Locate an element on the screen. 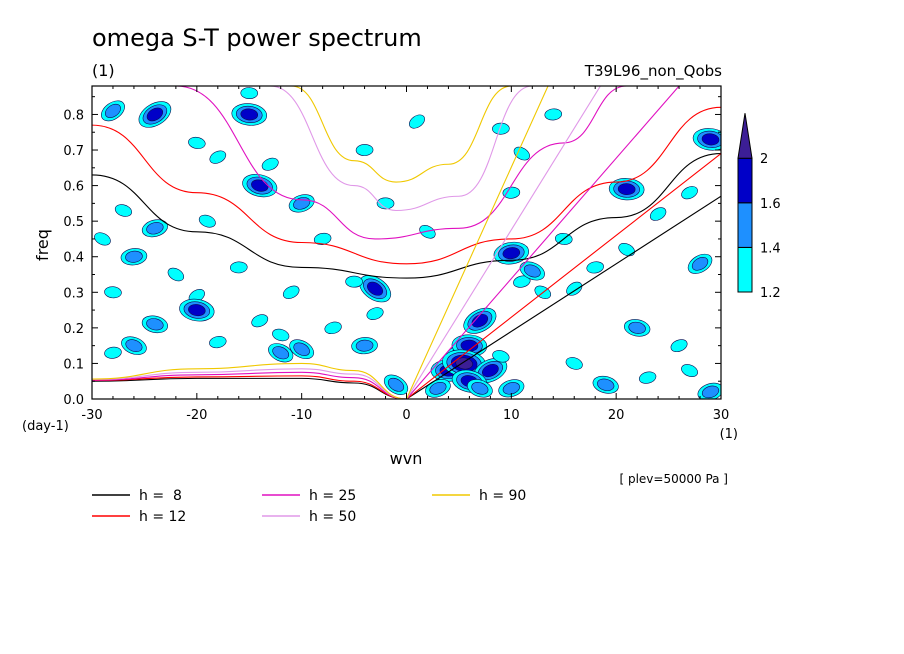 The image size is (904, 654). colorbar-segment is located at coordinates (745, 180).